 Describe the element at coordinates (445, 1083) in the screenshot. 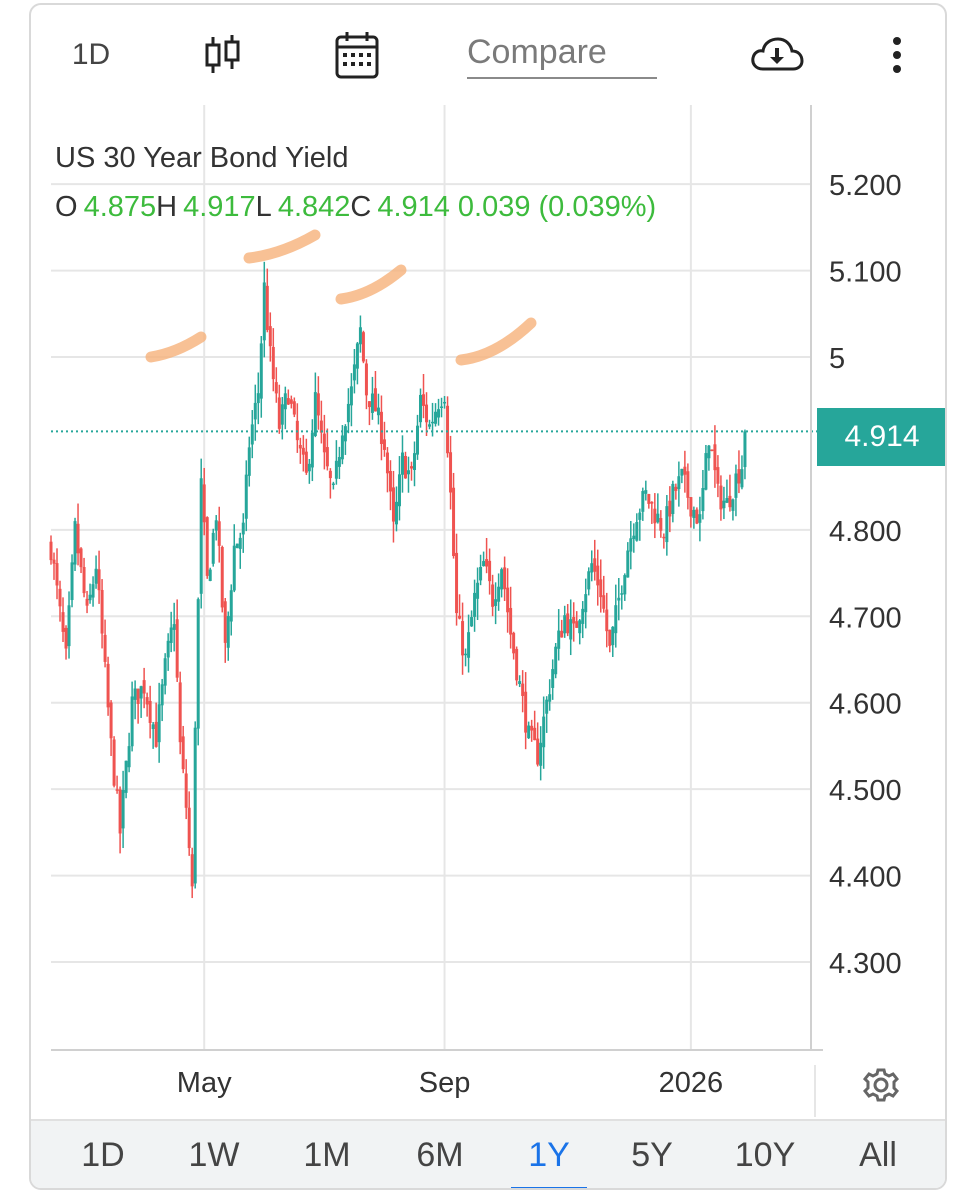

I see `x-tick-label: Sep` at that location.